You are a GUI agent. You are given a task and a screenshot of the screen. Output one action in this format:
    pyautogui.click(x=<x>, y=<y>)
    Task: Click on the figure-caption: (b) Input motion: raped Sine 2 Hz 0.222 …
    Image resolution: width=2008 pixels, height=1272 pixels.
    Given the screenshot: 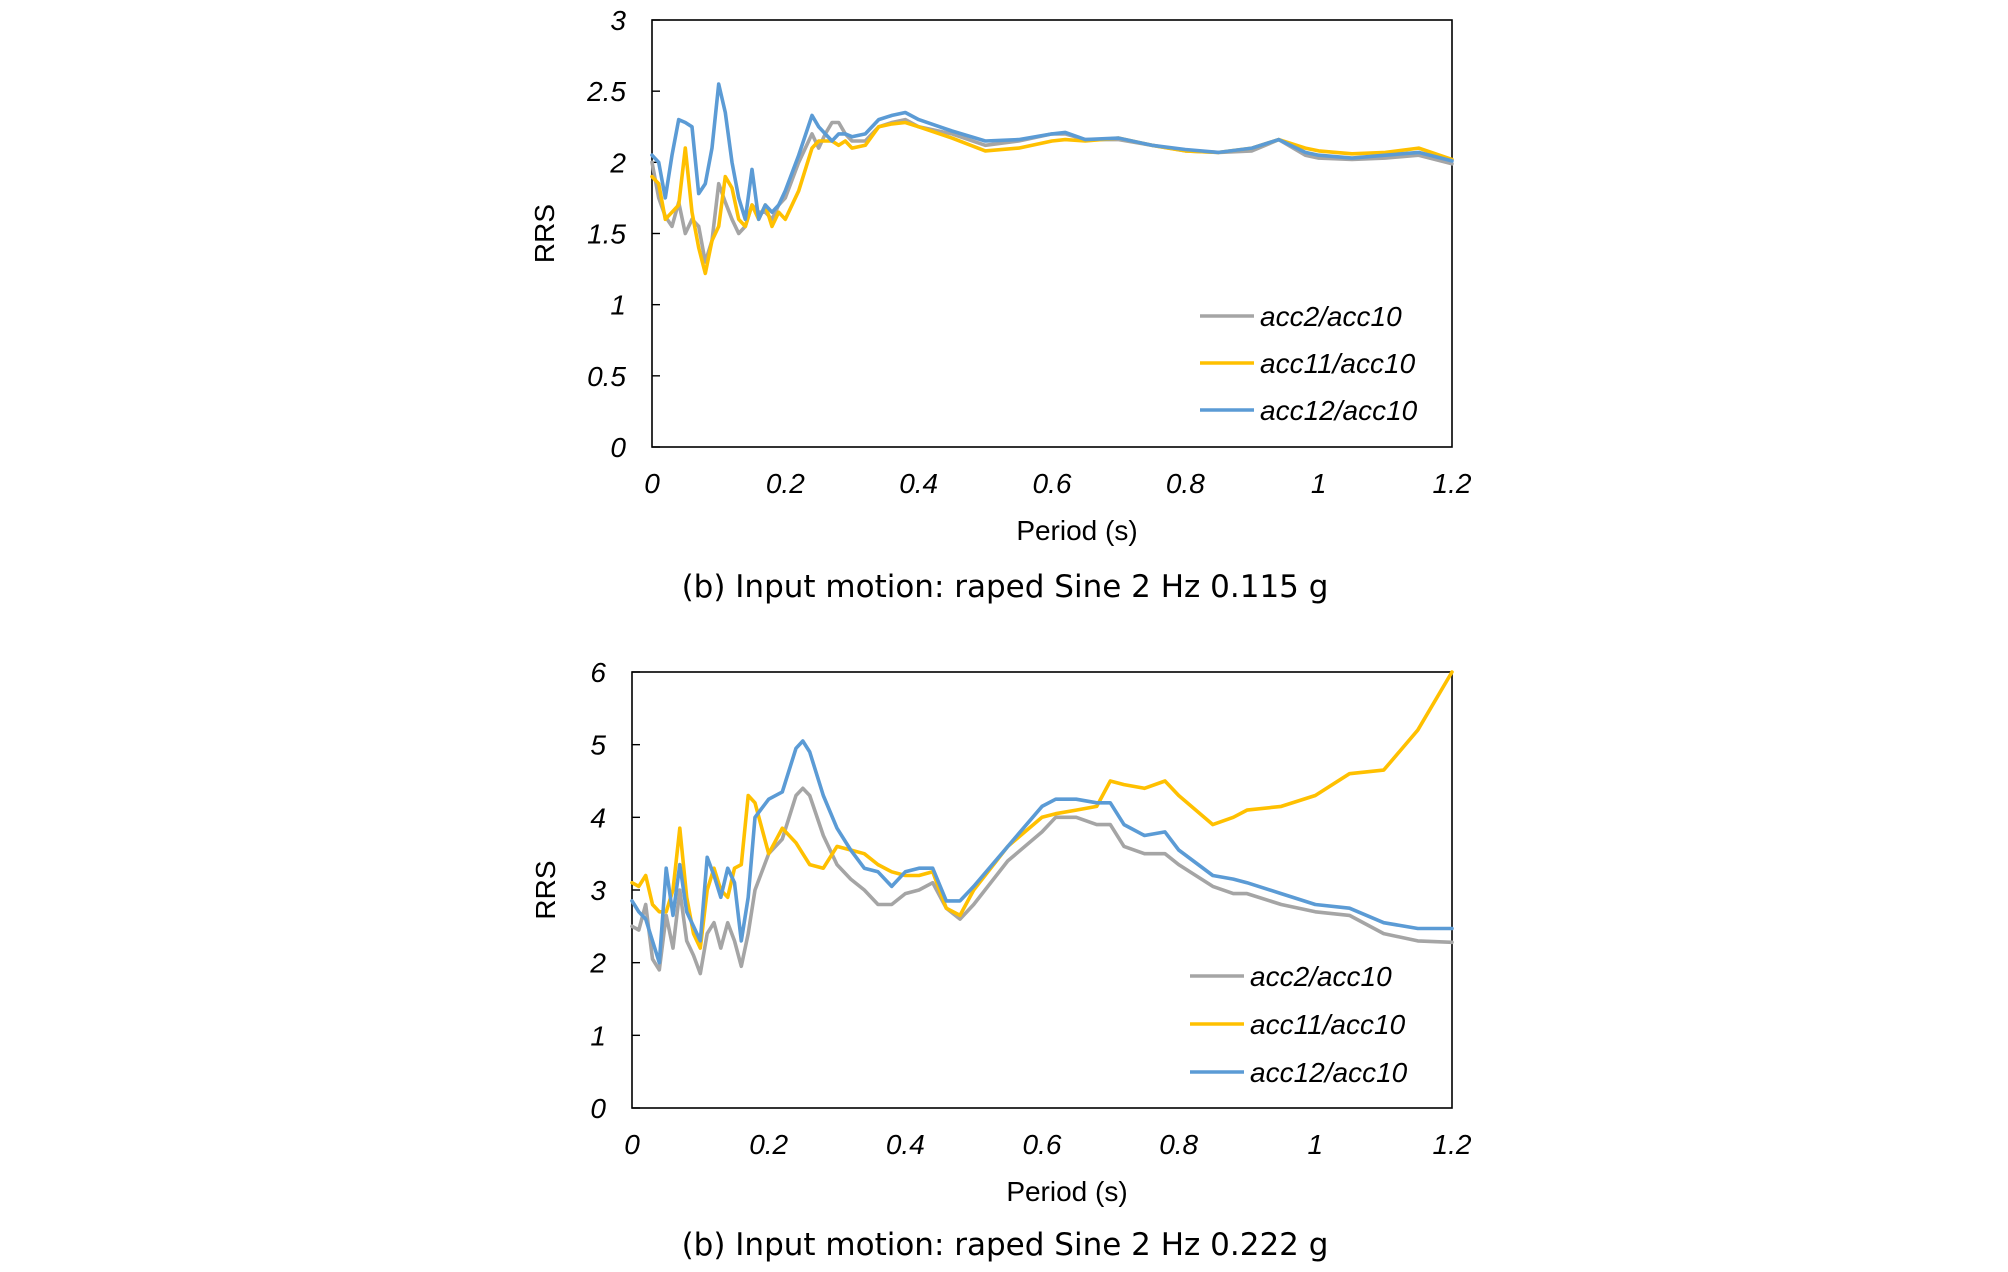 What is the action you would take?
    pyautogui.click(x=1005, y=1245)
    